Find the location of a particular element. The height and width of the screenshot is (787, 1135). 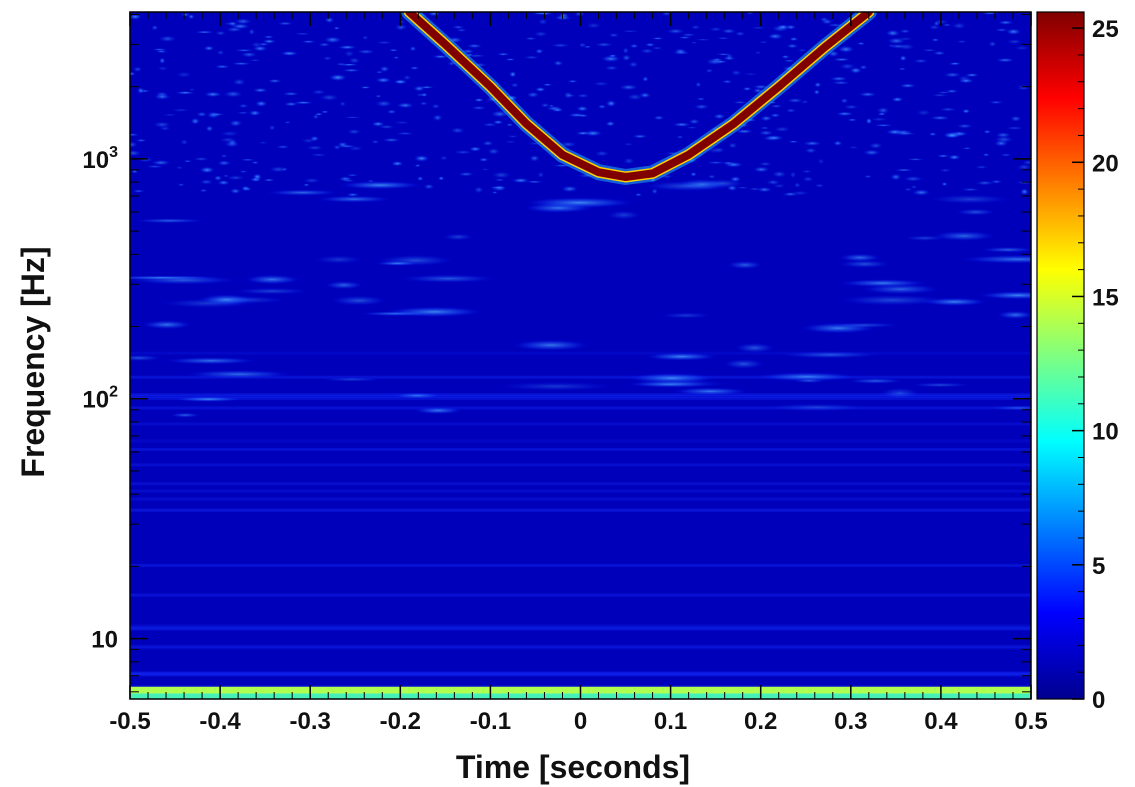

colorbar-tick-label: 5 is located at coordinates (1098, 566).